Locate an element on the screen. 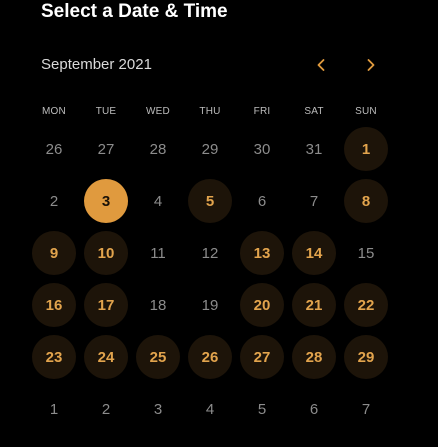 This screenshot has height=447, width=438. calendar-cell: 18 is located at coordinates (158, 305).